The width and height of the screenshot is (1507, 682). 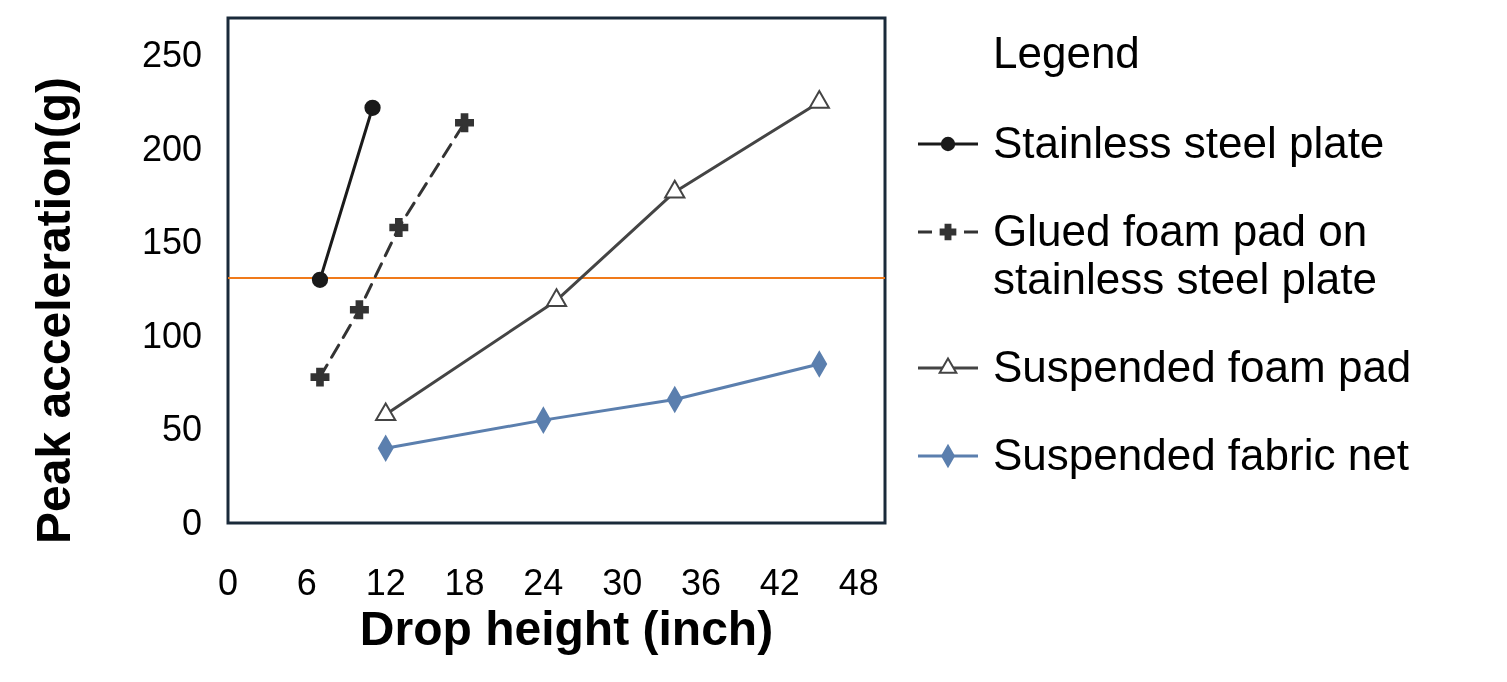 What do you see at coordinates (171, 242) in the screenshot?
I see `y-tick-label: 150` at bounding box center [171, 242].